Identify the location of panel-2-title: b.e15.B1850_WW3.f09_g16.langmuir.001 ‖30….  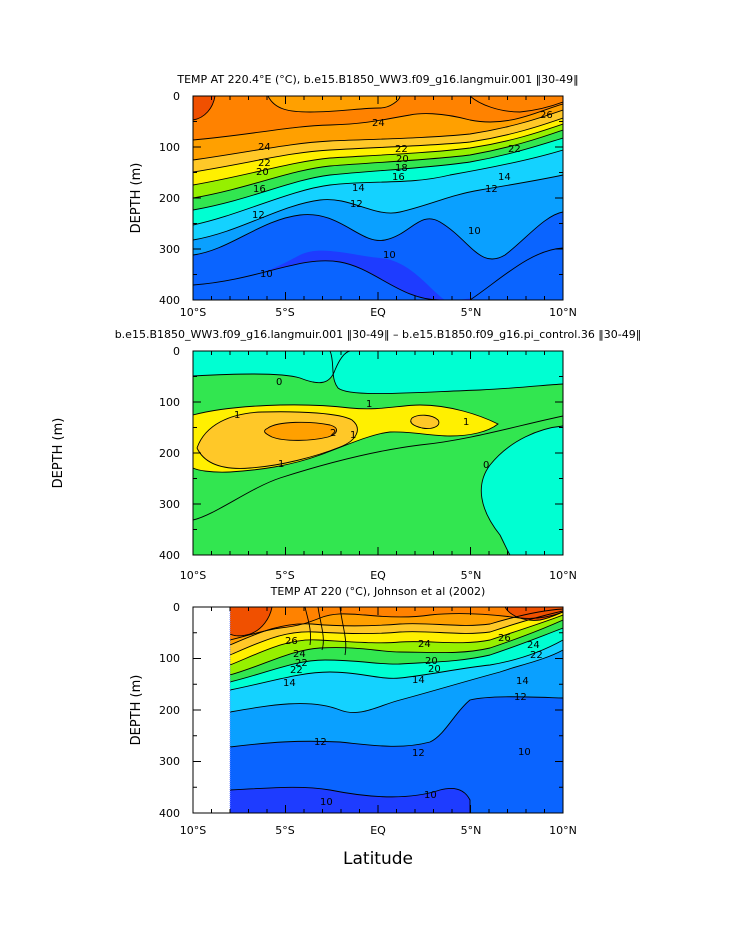
(378, 334).